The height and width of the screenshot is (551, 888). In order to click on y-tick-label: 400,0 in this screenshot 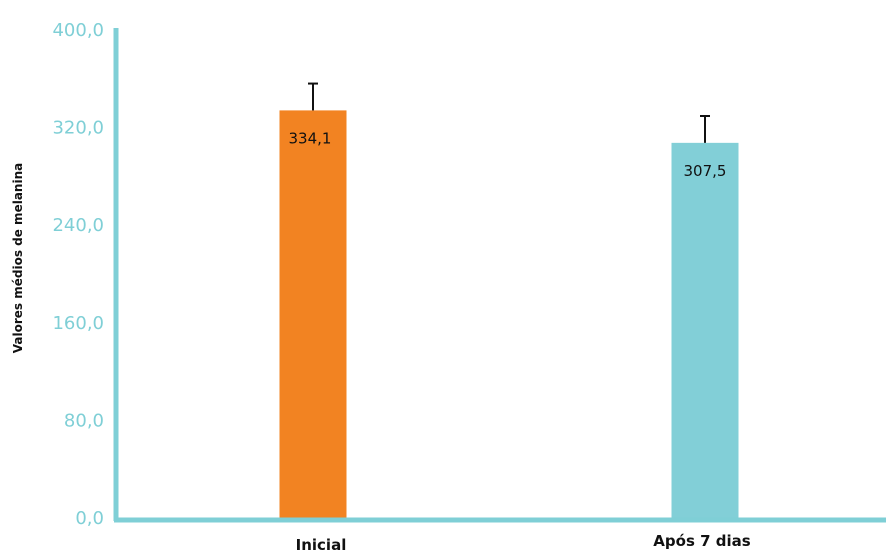, I will do `click(78, 30)`.